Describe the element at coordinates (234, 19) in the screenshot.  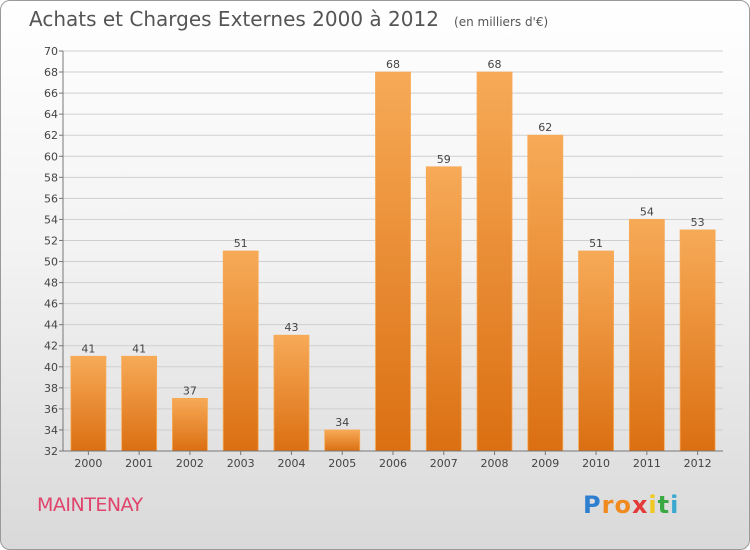
I see `chart-title-text: Achats et Charges Externes 2000 à 2012` at that location.